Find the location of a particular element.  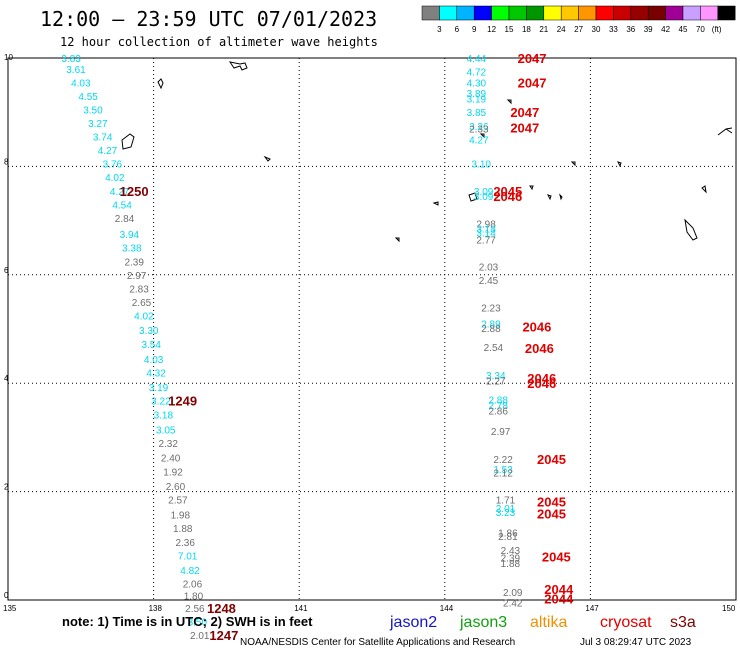

wave-height-point: 2.42 is located at coordinates (513, 604).